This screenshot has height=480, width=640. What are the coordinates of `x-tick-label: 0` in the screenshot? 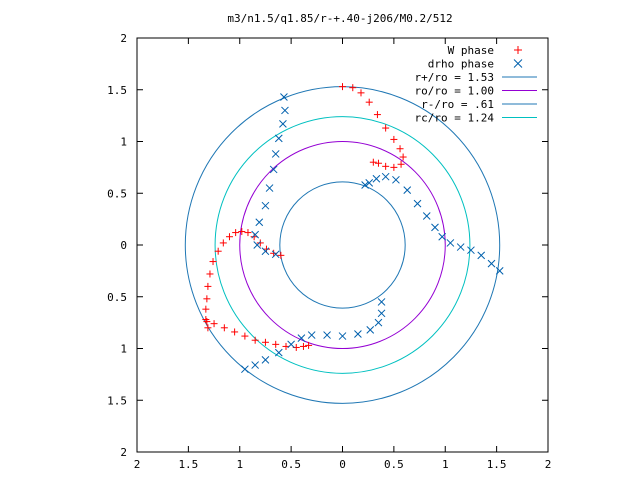 It's located at (342, 464).